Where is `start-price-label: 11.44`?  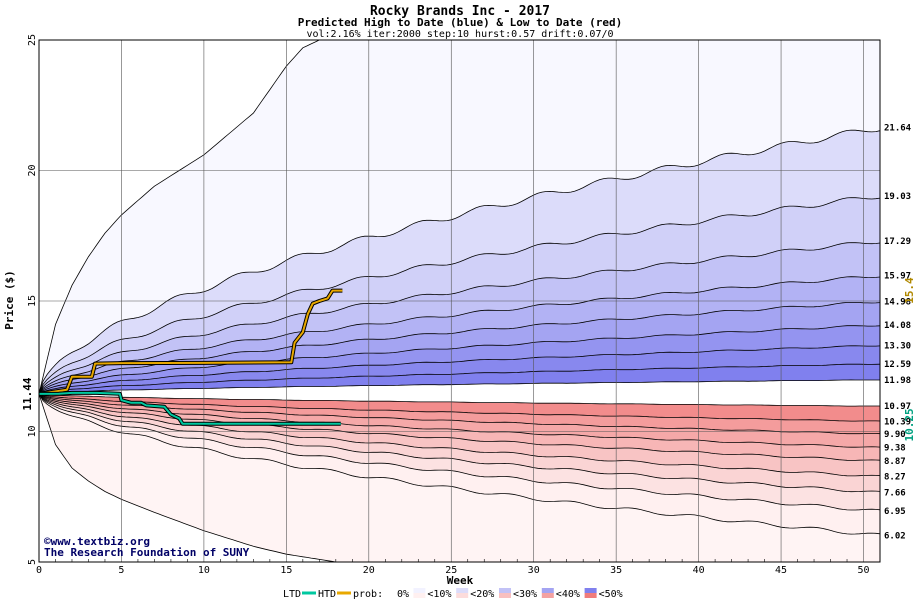
start-price-label: 11.44 is located at coordinates (27, 393).